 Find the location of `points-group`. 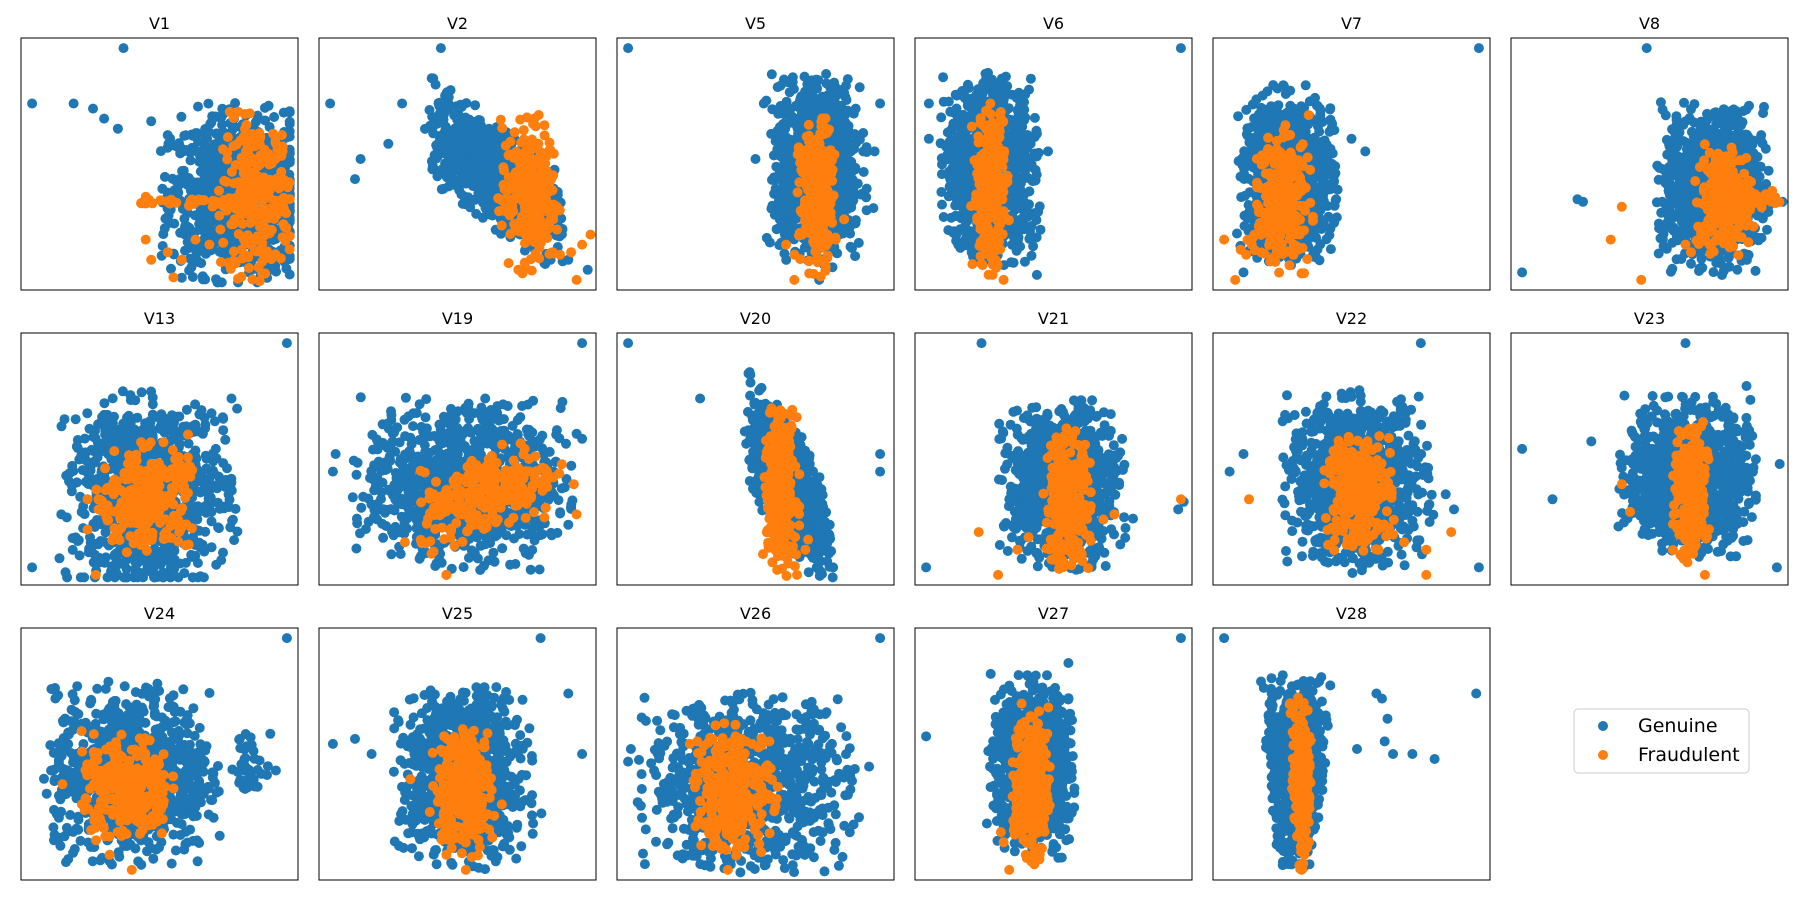

points-group is located at coordinates (460, 164).